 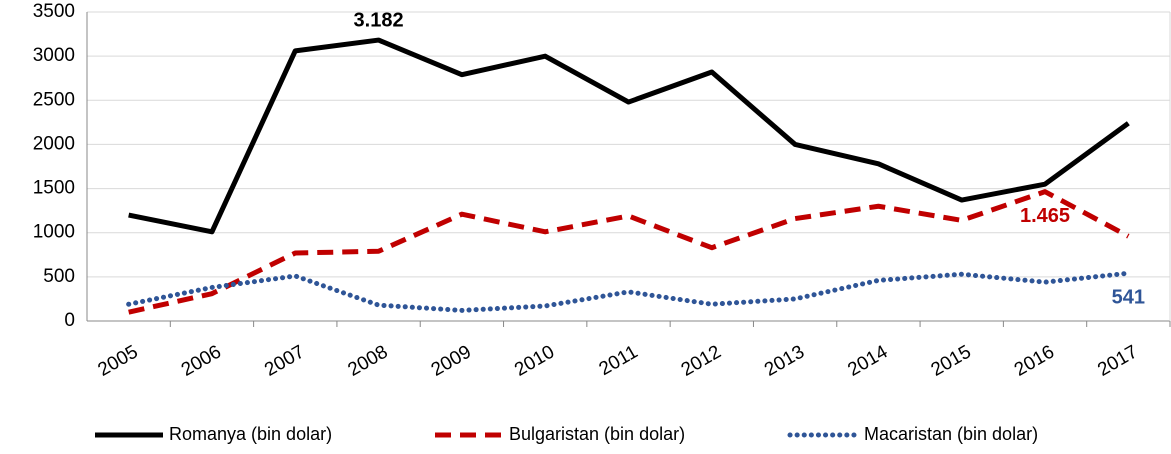 What do you see at coordinates (951, 360) in the screenshot?
I see `x-tick-label: 2015` at bounding box center [951, 360].